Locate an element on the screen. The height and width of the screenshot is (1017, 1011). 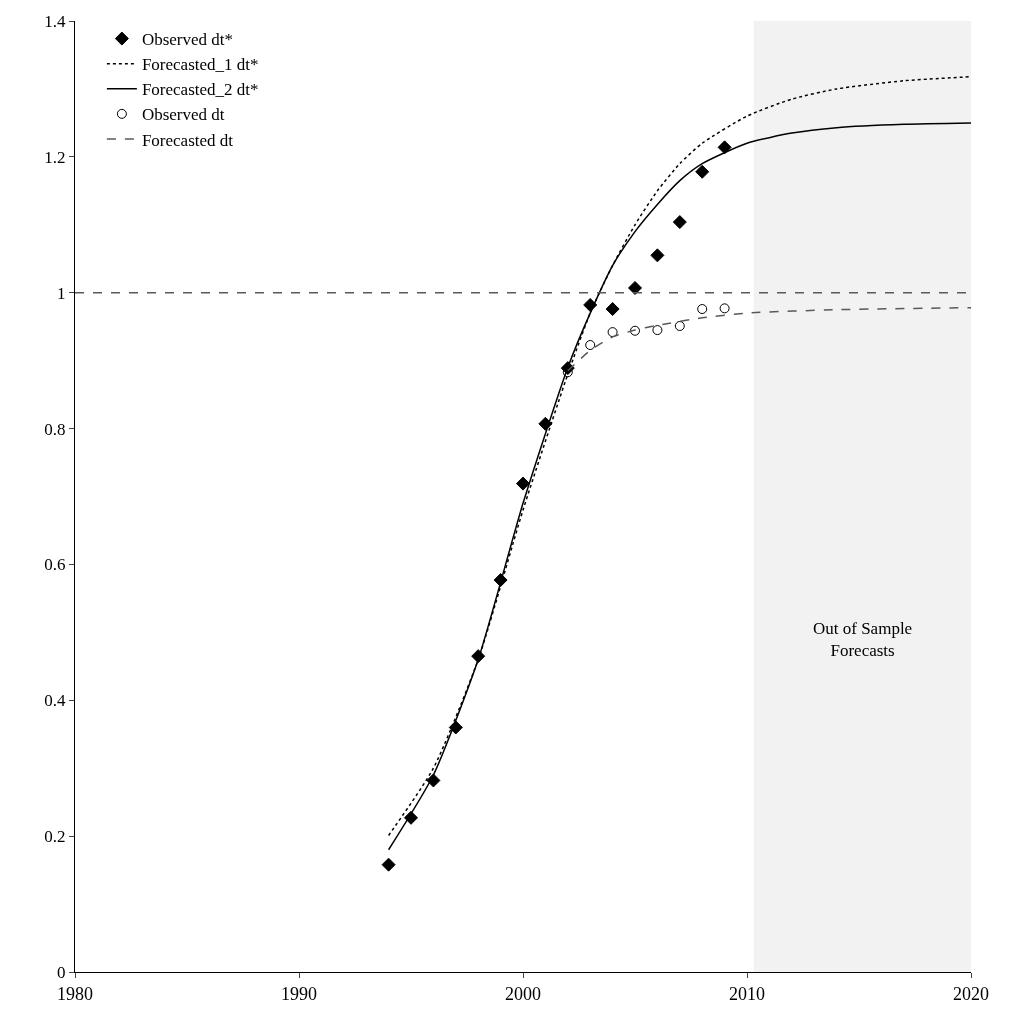
y-tick-label: 0.8 is located at coordinates (55, 429).